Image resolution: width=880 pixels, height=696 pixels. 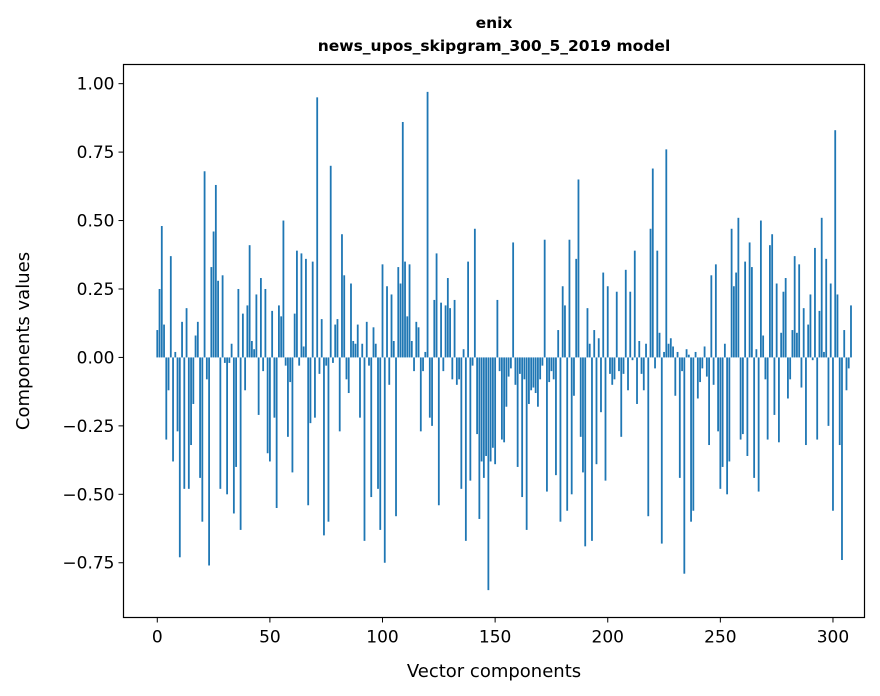 What do you see at coordinates (96, 222) in the screenshot?
I see `y-tick-label: 0.50` at bounding box center [96, 222].